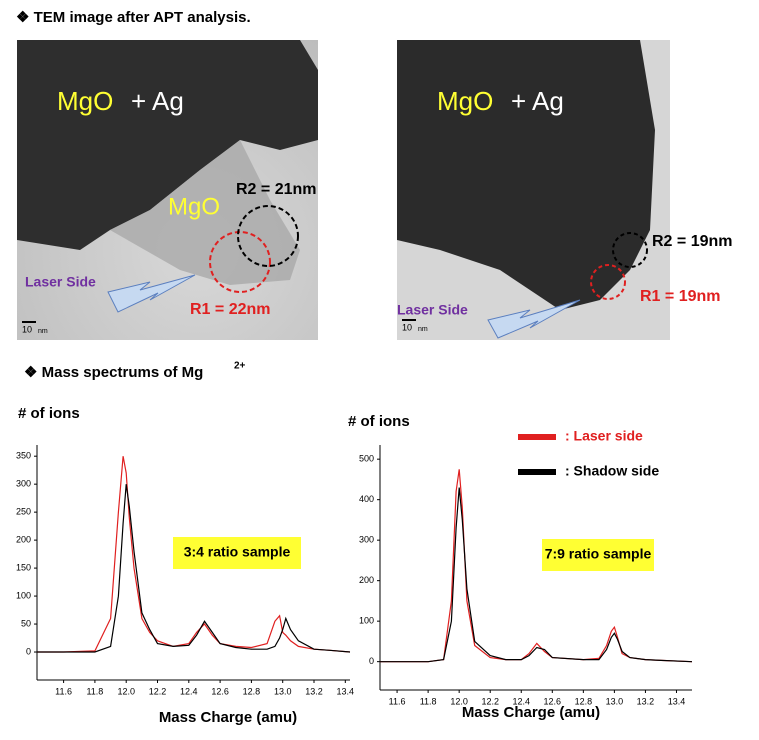  I want to click on y-tick-label: 350, so click(23, 456).